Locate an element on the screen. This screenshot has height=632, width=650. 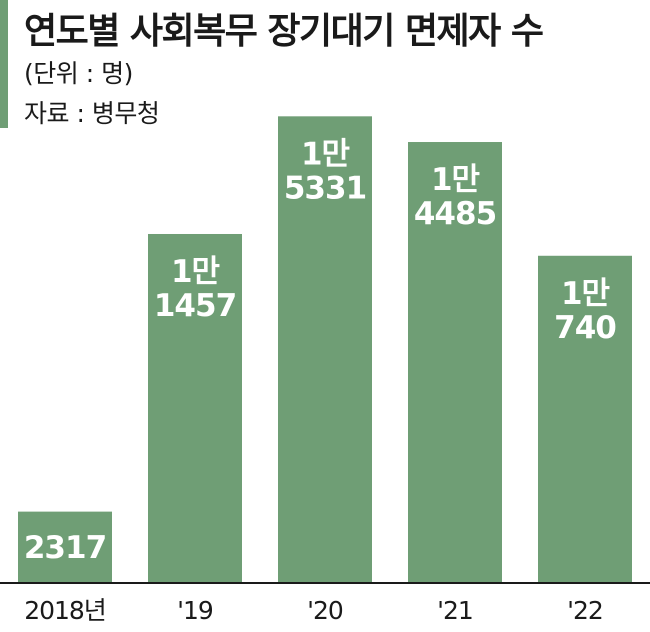
source-label: 자료 : 병무청 is located at coordinates (92, 113).